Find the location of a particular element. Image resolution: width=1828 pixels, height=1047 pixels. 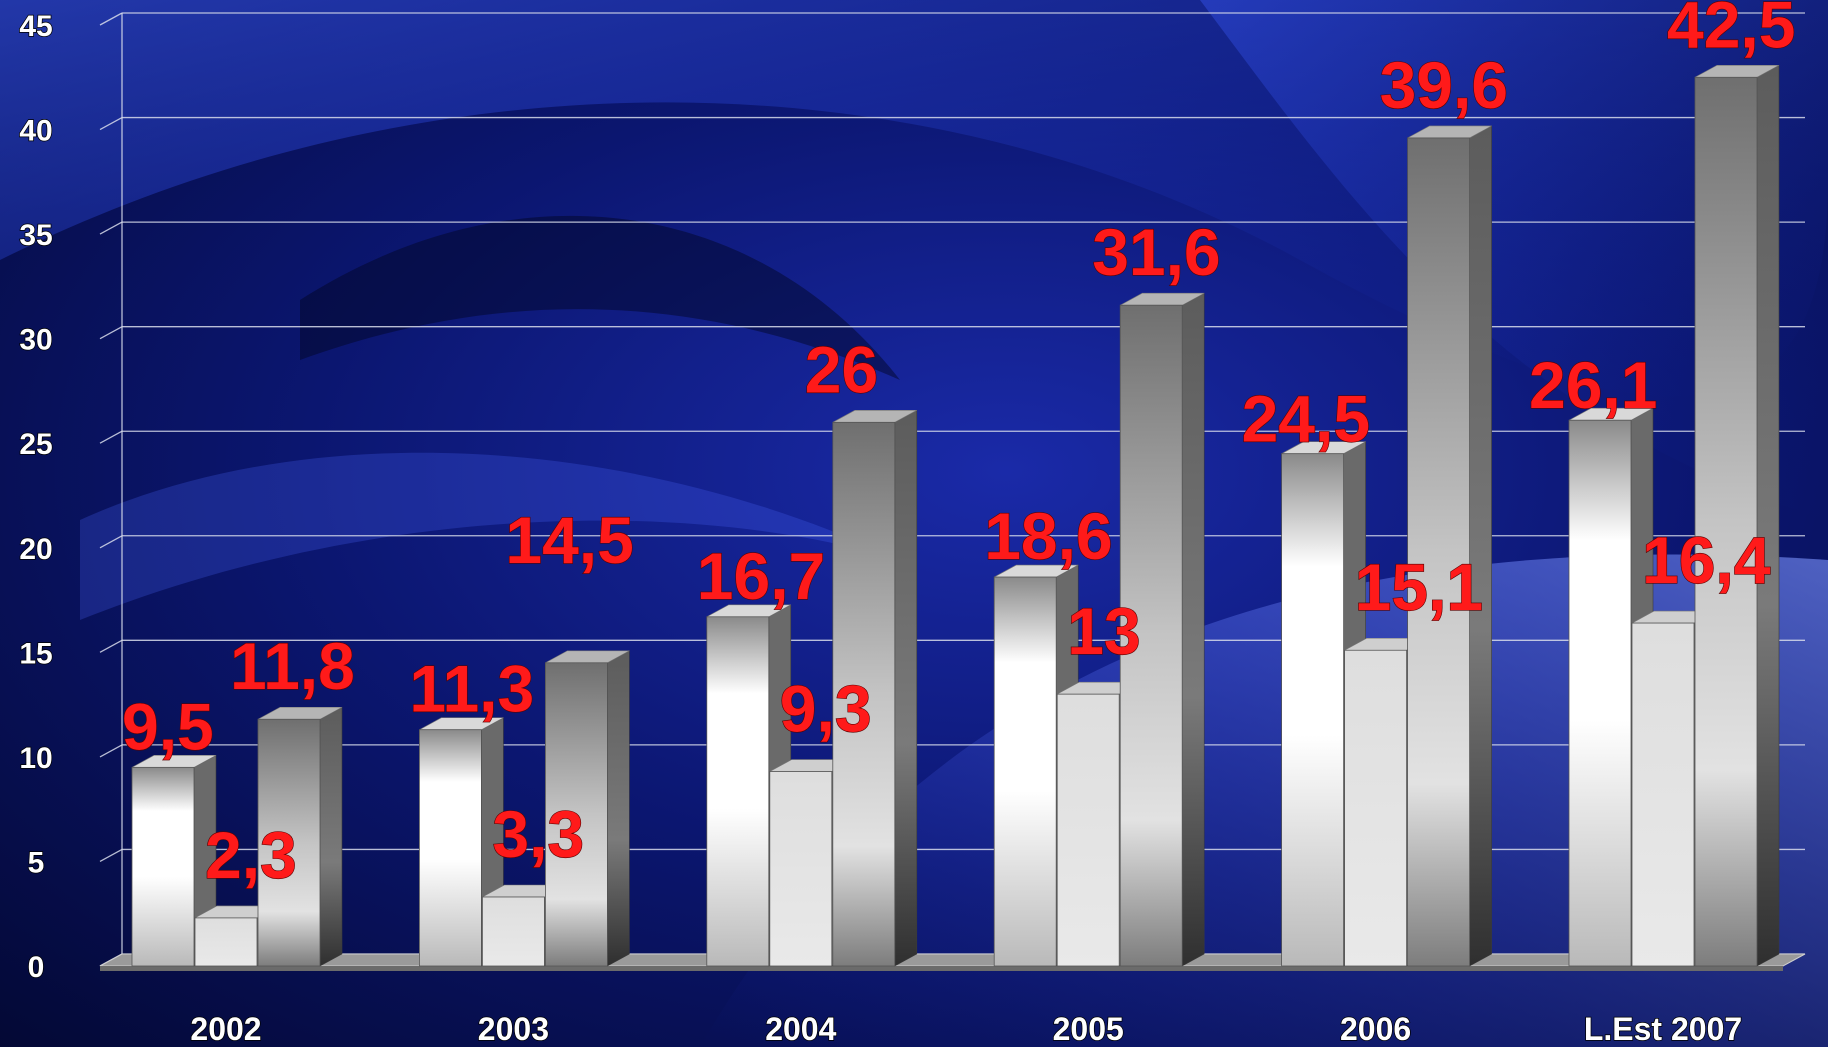

data-label: 16,4 is located at coordinates (1706, 560).